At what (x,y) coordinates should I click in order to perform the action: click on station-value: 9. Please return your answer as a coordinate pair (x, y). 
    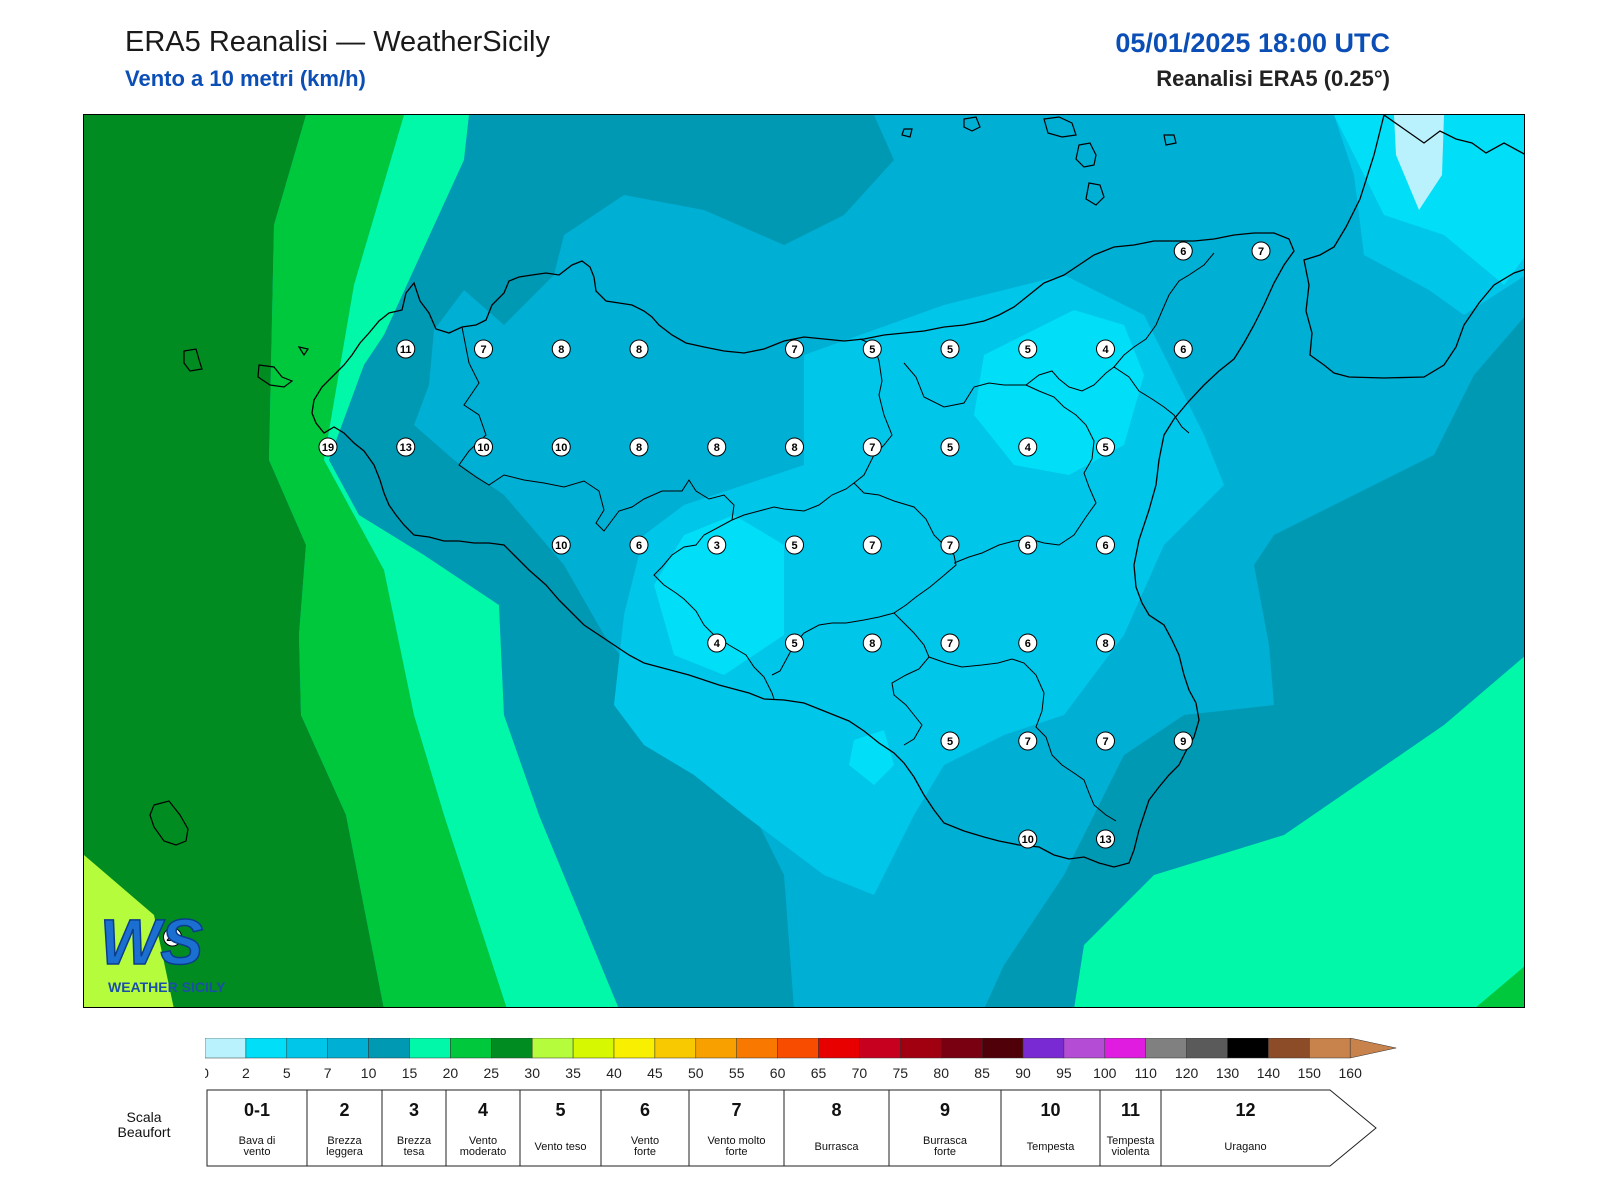
    Looking at the image, I should click on (1183, 742).